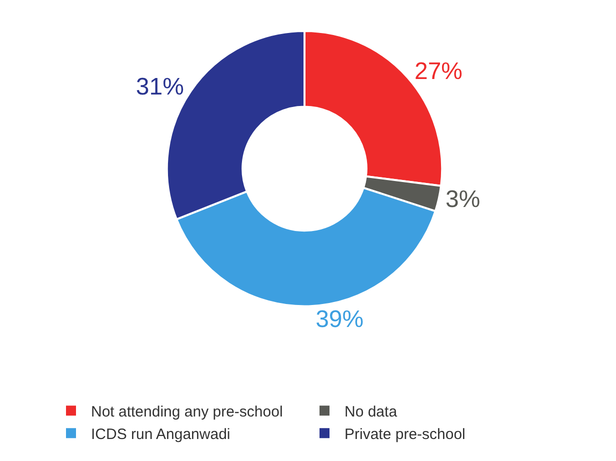 The image size is (616, 461). I want to click on data-label: 27%, so click(438, 72).